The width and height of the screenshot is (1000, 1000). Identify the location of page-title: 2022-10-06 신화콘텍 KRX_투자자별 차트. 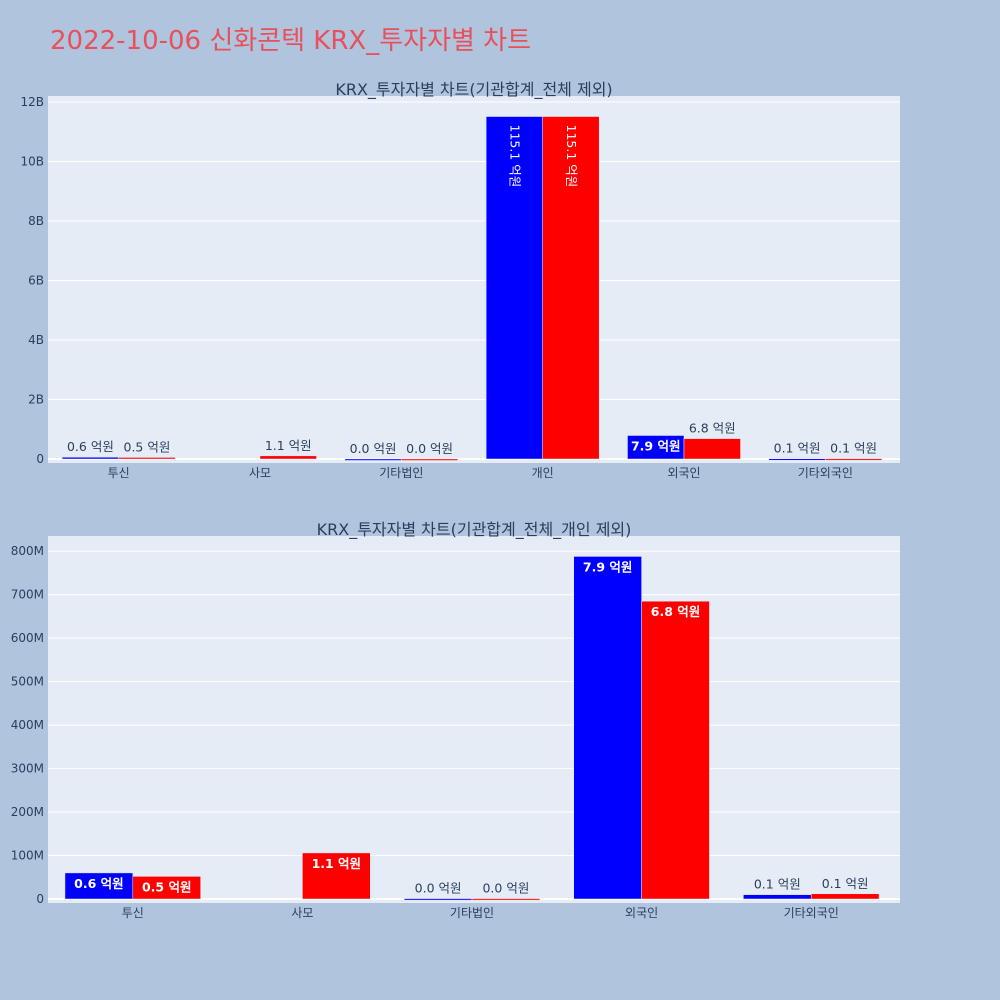
(290, 41).